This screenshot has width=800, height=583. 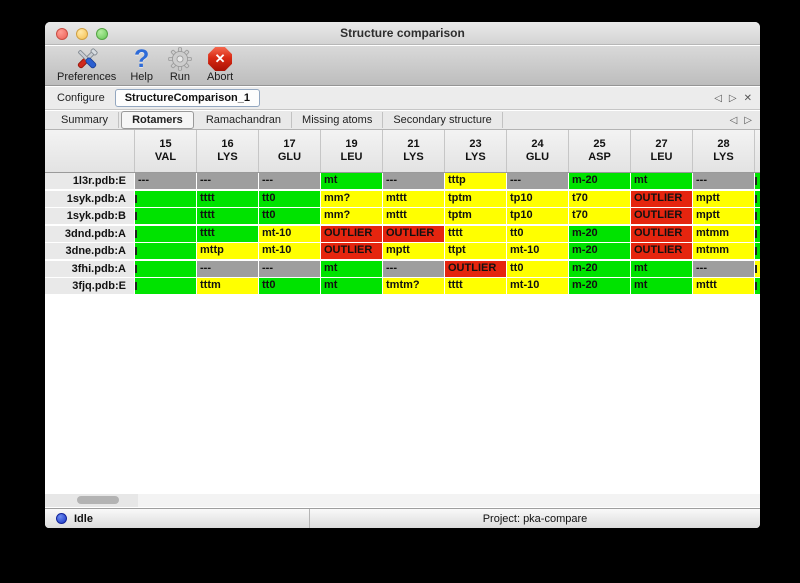 I want to click on prev-tab-arrow-icon: ◁, so click(x=733, y=120).